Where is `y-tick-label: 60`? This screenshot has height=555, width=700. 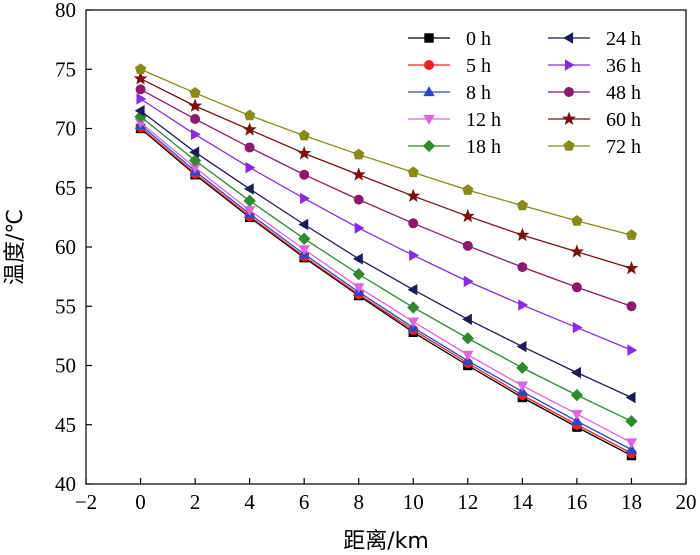
y-tick-label: 60 is located at coordinates (65, 247).